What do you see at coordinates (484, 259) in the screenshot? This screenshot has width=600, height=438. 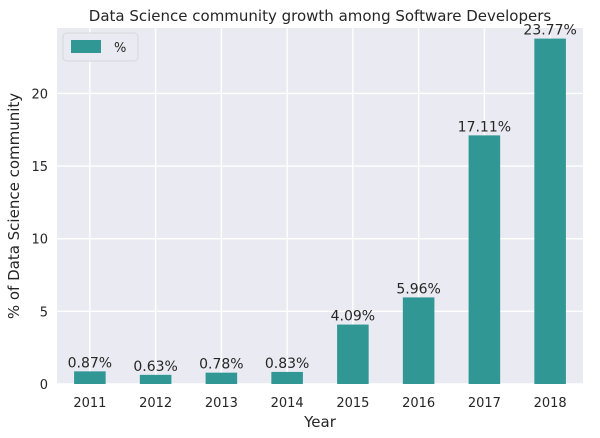 I see `bar-2017` at bounding box center [484, 259].